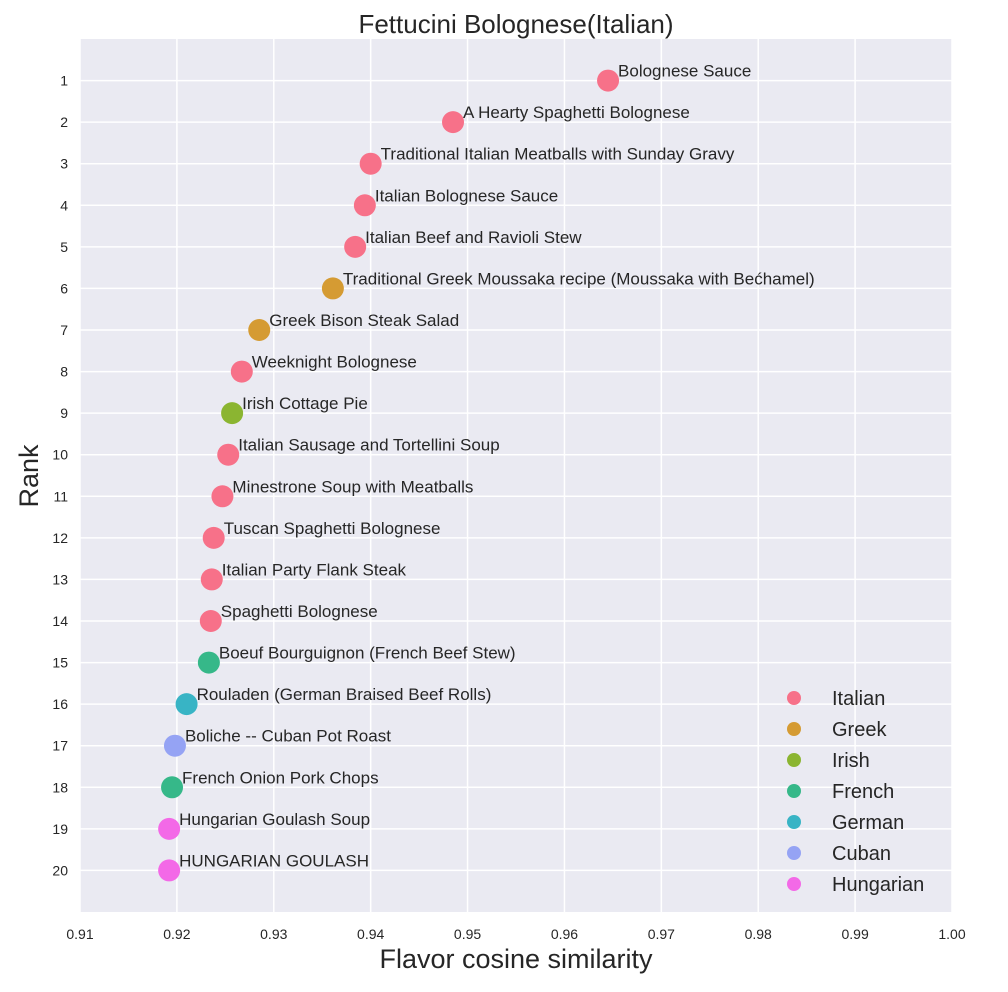 The height and width of the screenshot is (992, 1008). What do you see at coordinates (305, 403) in the screenshot?
I see `point-label: Irish Cottage Pie` at bounding box center [305, 403].